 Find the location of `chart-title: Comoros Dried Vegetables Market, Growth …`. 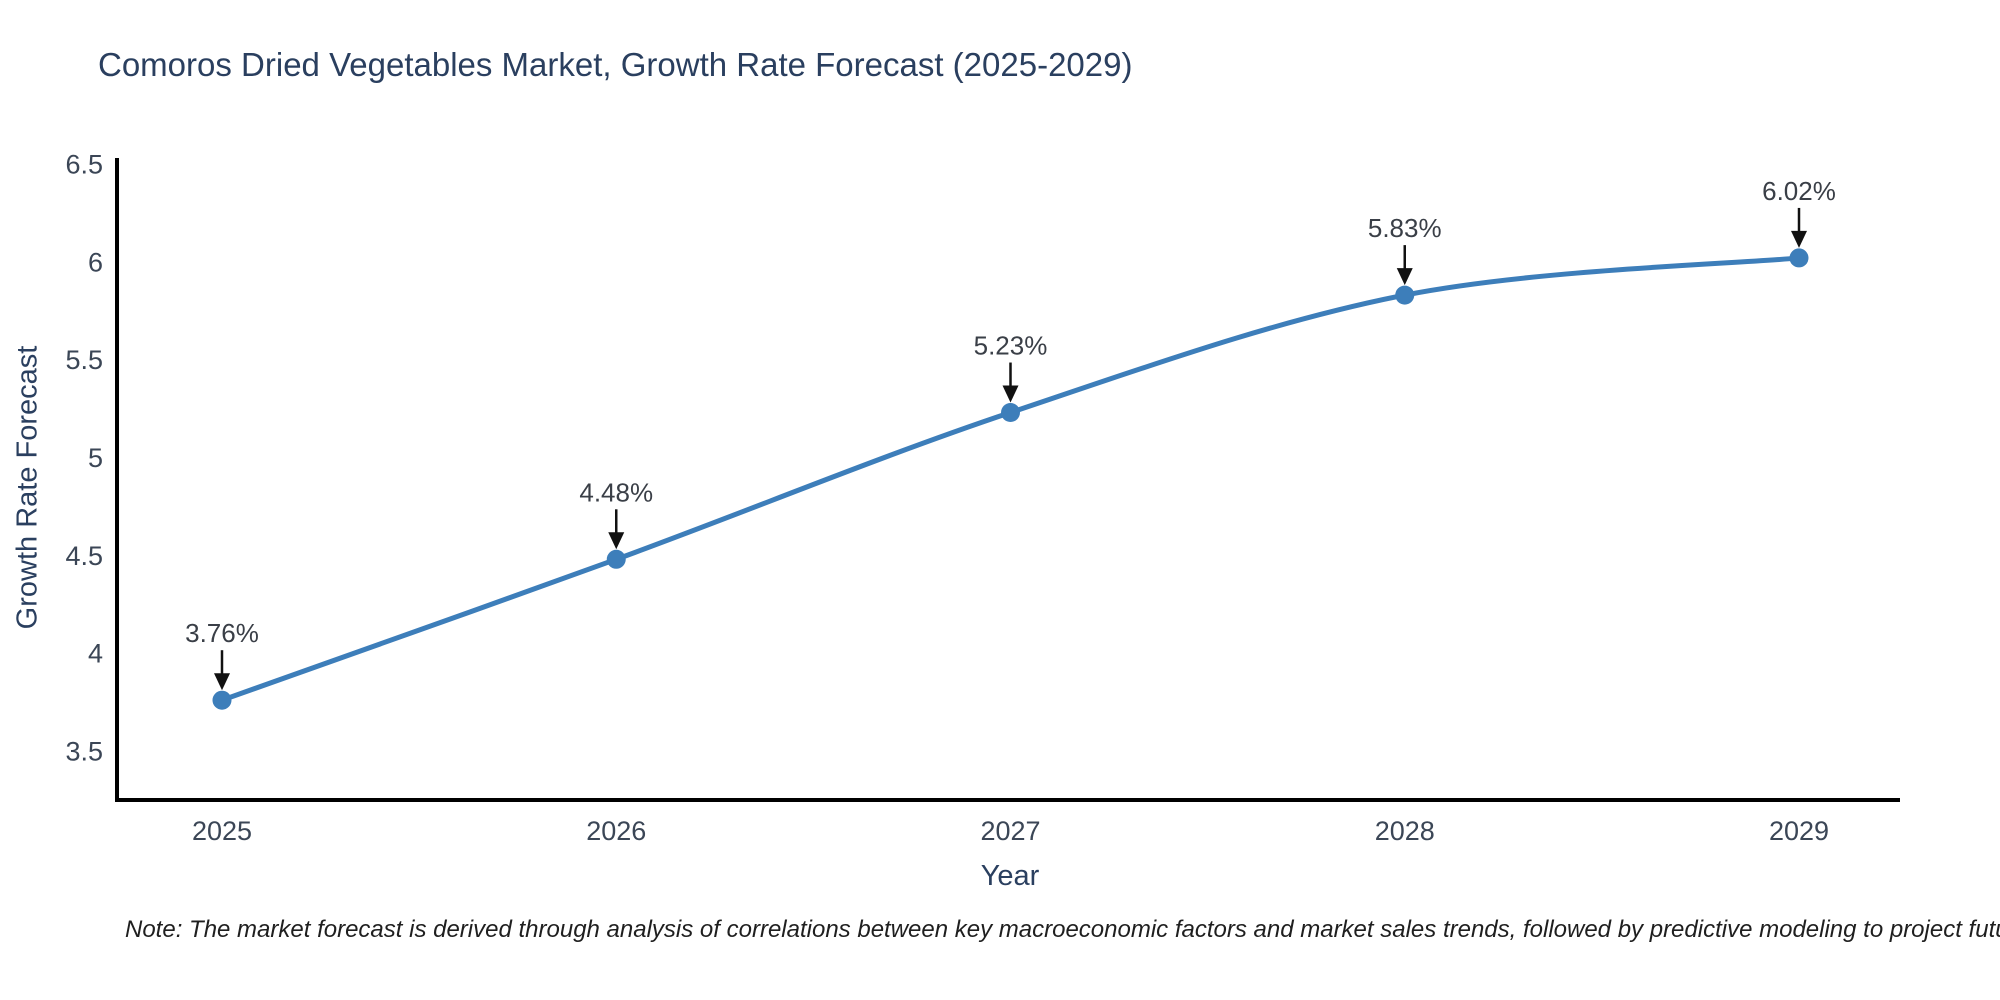

chart-title: Comoros Dried Vegetables Market, Growth … is located at coordinates (615, 64).